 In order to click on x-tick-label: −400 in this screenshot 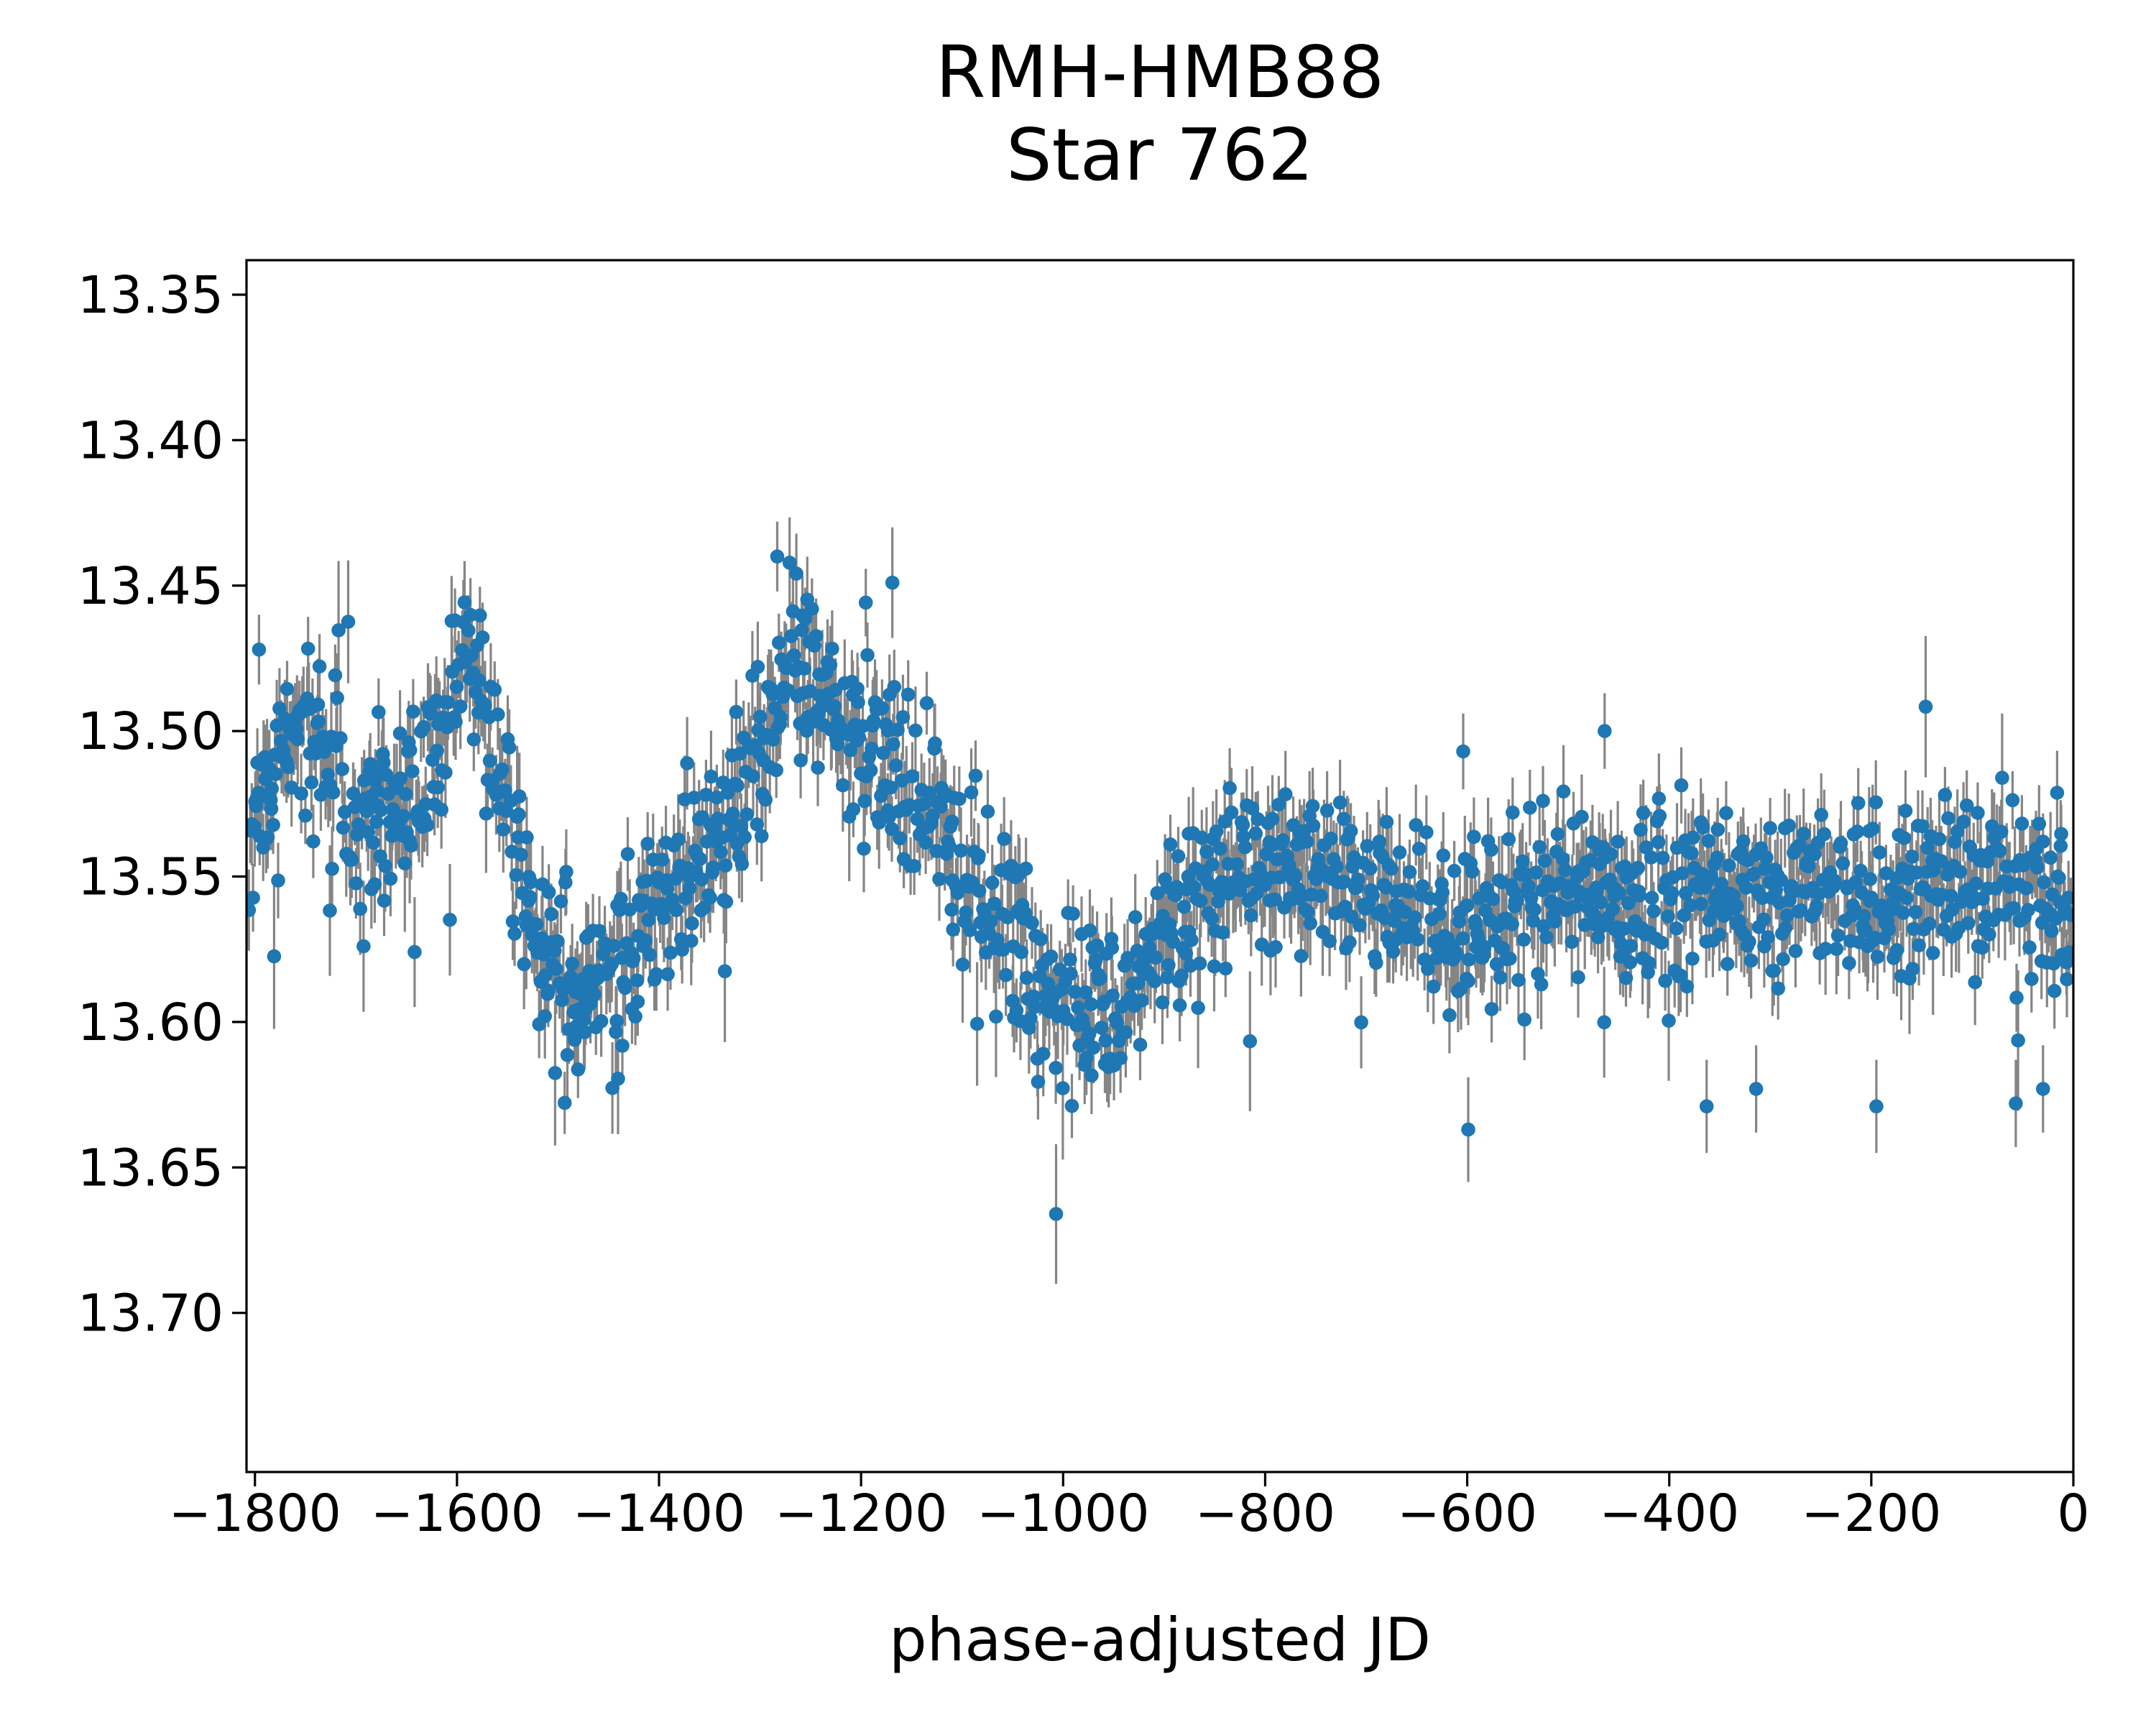, I will do `click(1669, 1513)`.